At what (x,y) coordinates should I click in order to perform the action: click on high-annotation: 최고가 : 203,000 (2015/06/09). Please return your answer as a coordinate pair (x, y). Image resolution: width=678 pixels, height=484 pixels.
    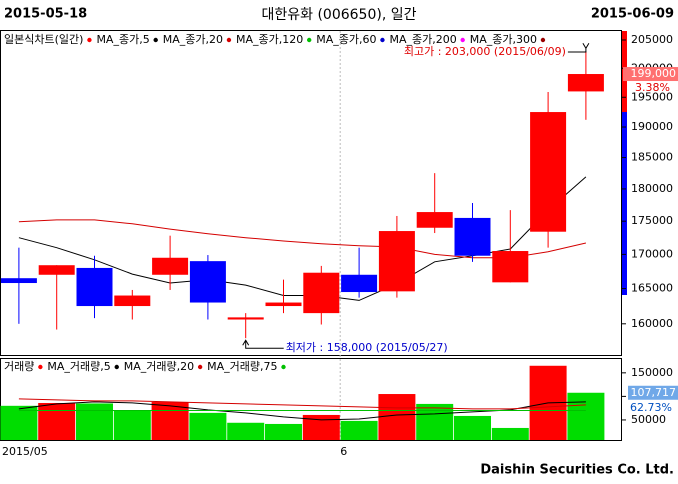
    Looking at the image, I should click on (485, 51).